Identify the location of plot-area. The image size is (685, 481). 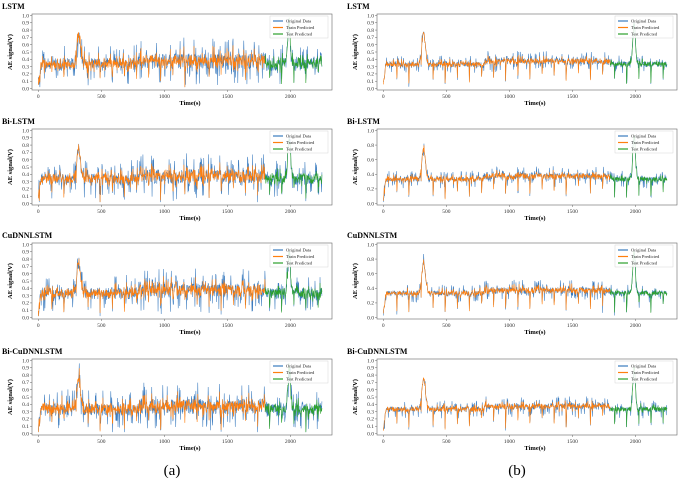
(525, 54).